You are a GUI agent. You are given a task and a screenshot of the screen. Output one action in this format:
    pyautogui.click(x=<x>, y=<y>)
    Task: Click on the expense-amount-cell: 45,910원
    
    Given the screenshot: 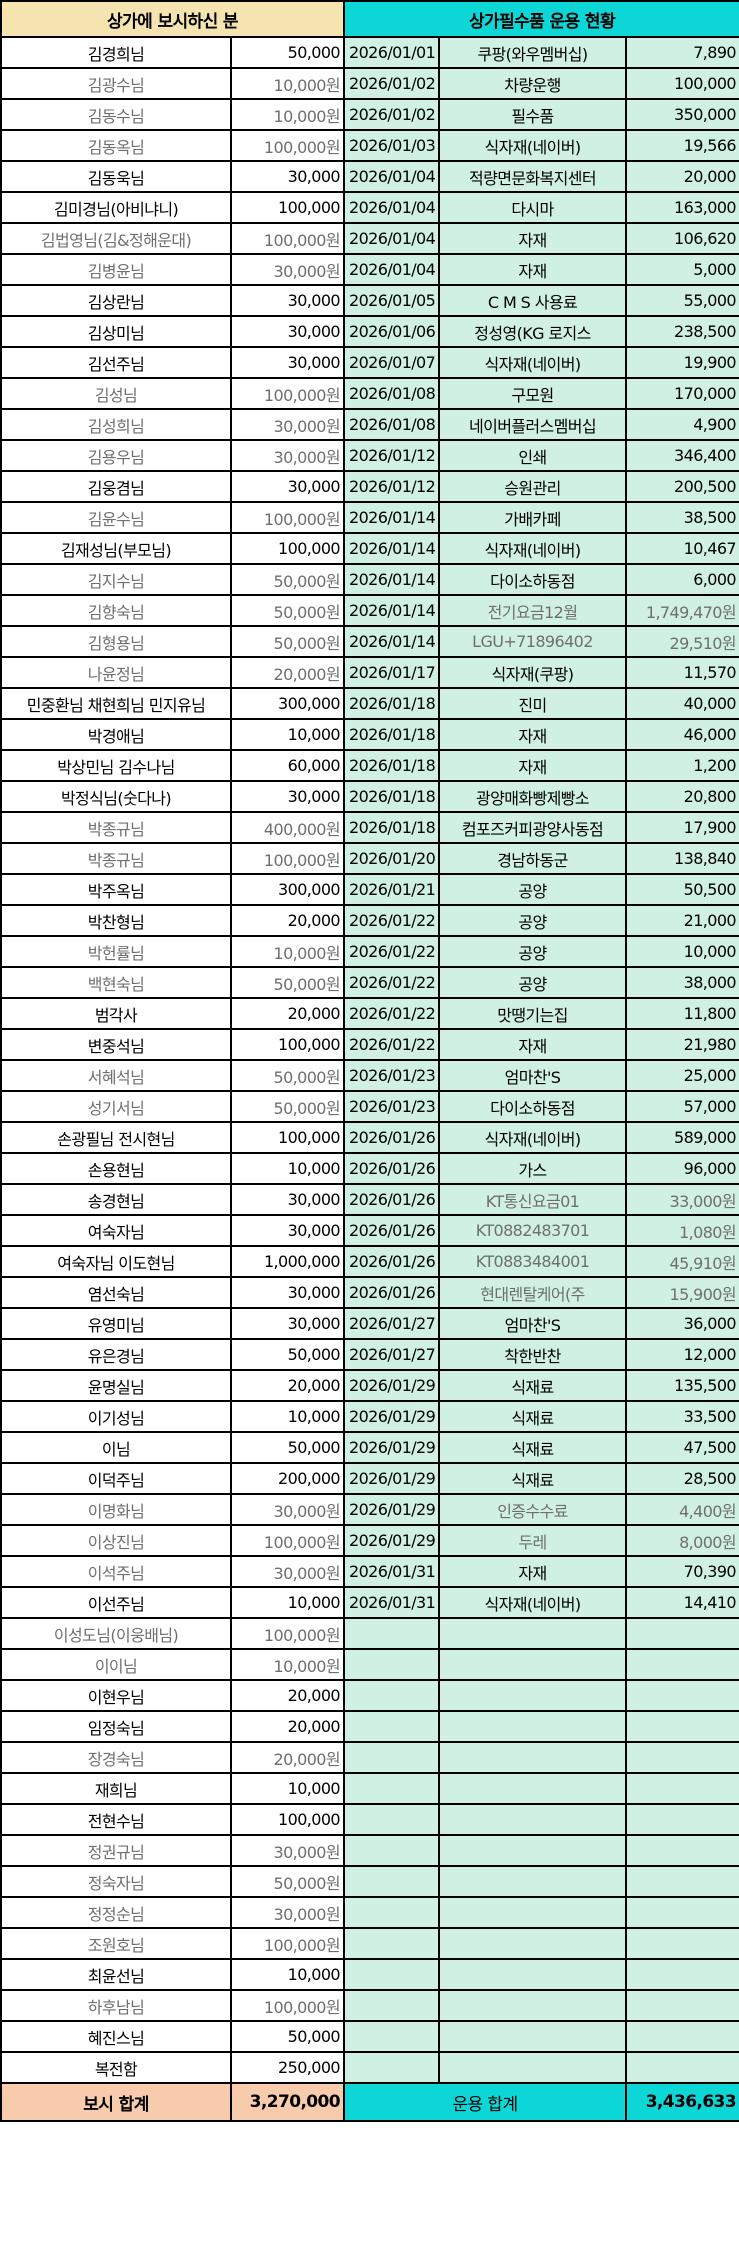 What is the action you would take?
    pyautogui.click(x=681, y=1261)
    